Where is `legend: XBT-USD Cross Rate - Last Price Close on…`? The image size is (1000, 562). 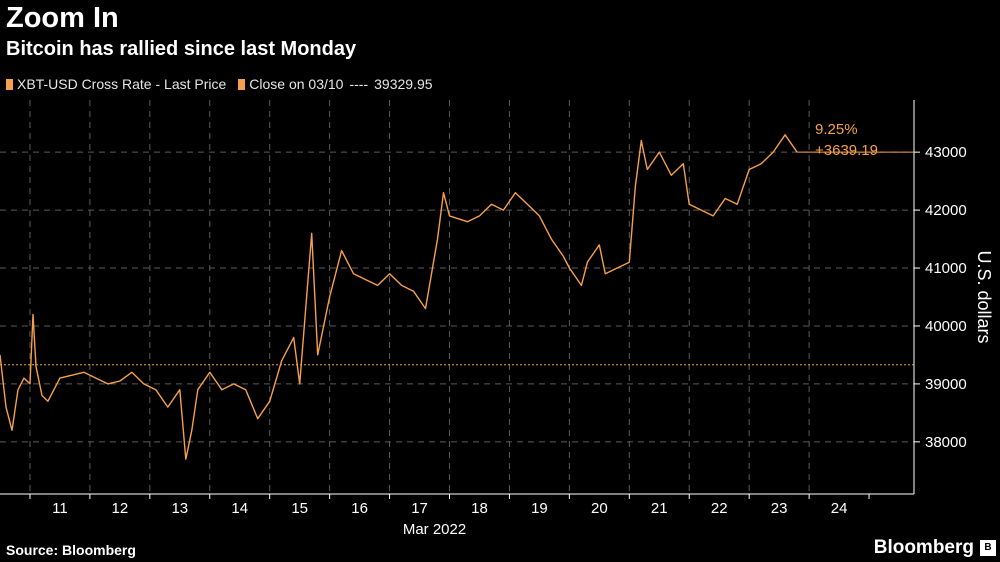
legend: XBT-USD Cross Rate - Last Price Close on… is located at coordinates (225, 84).